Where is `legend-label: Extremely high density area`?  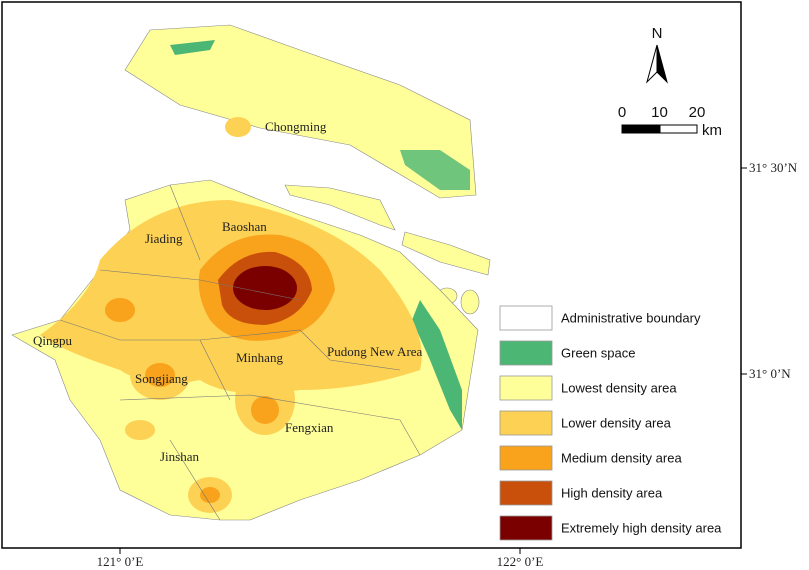 legend-label: Extremely high density area is located at coordinates (641, 527).